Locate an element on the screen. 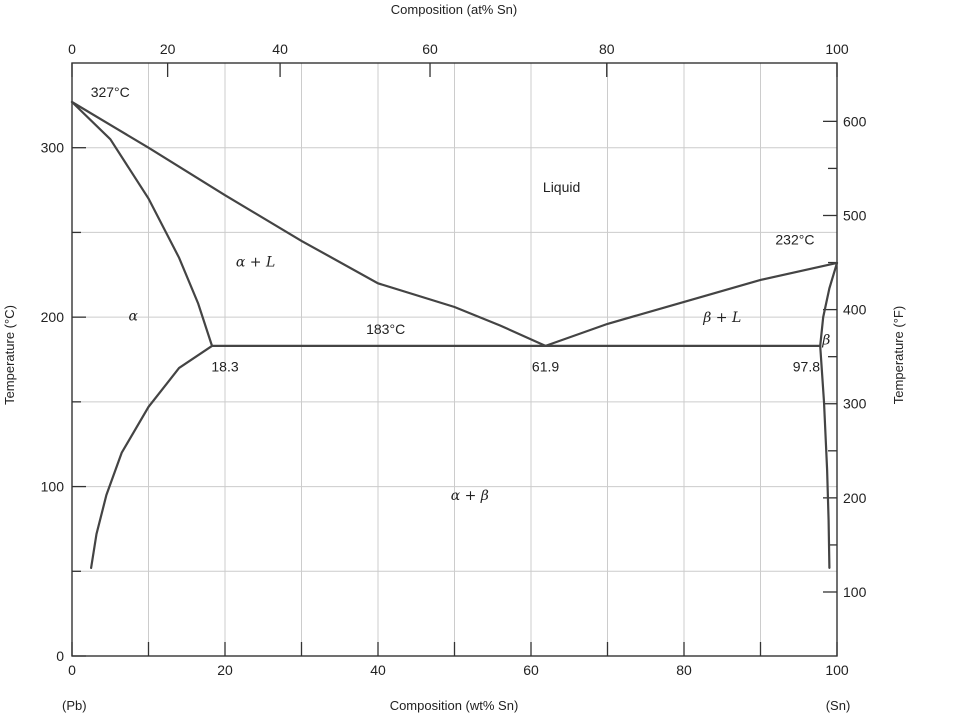 The height and width of the screenshot is (728, 972). x-tick-label-top: 80 is located at coordinates (607, 49).